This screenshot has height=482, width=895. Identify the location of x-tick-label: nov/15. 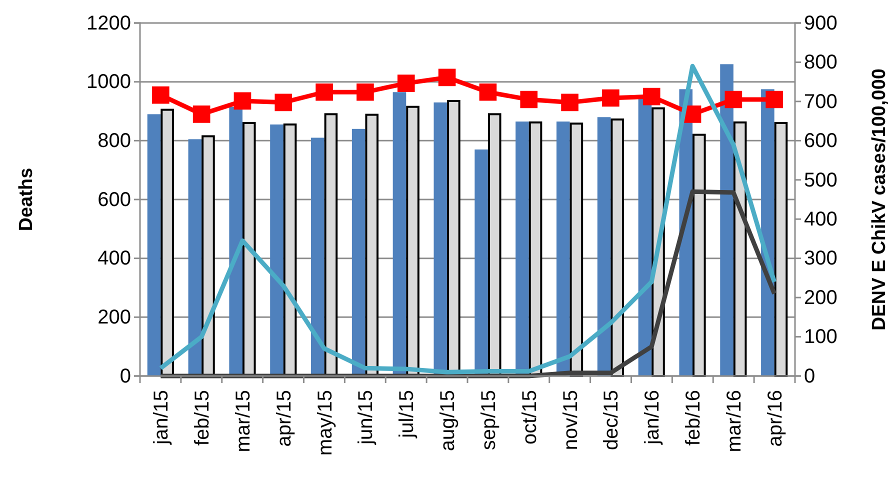
(571, 420).